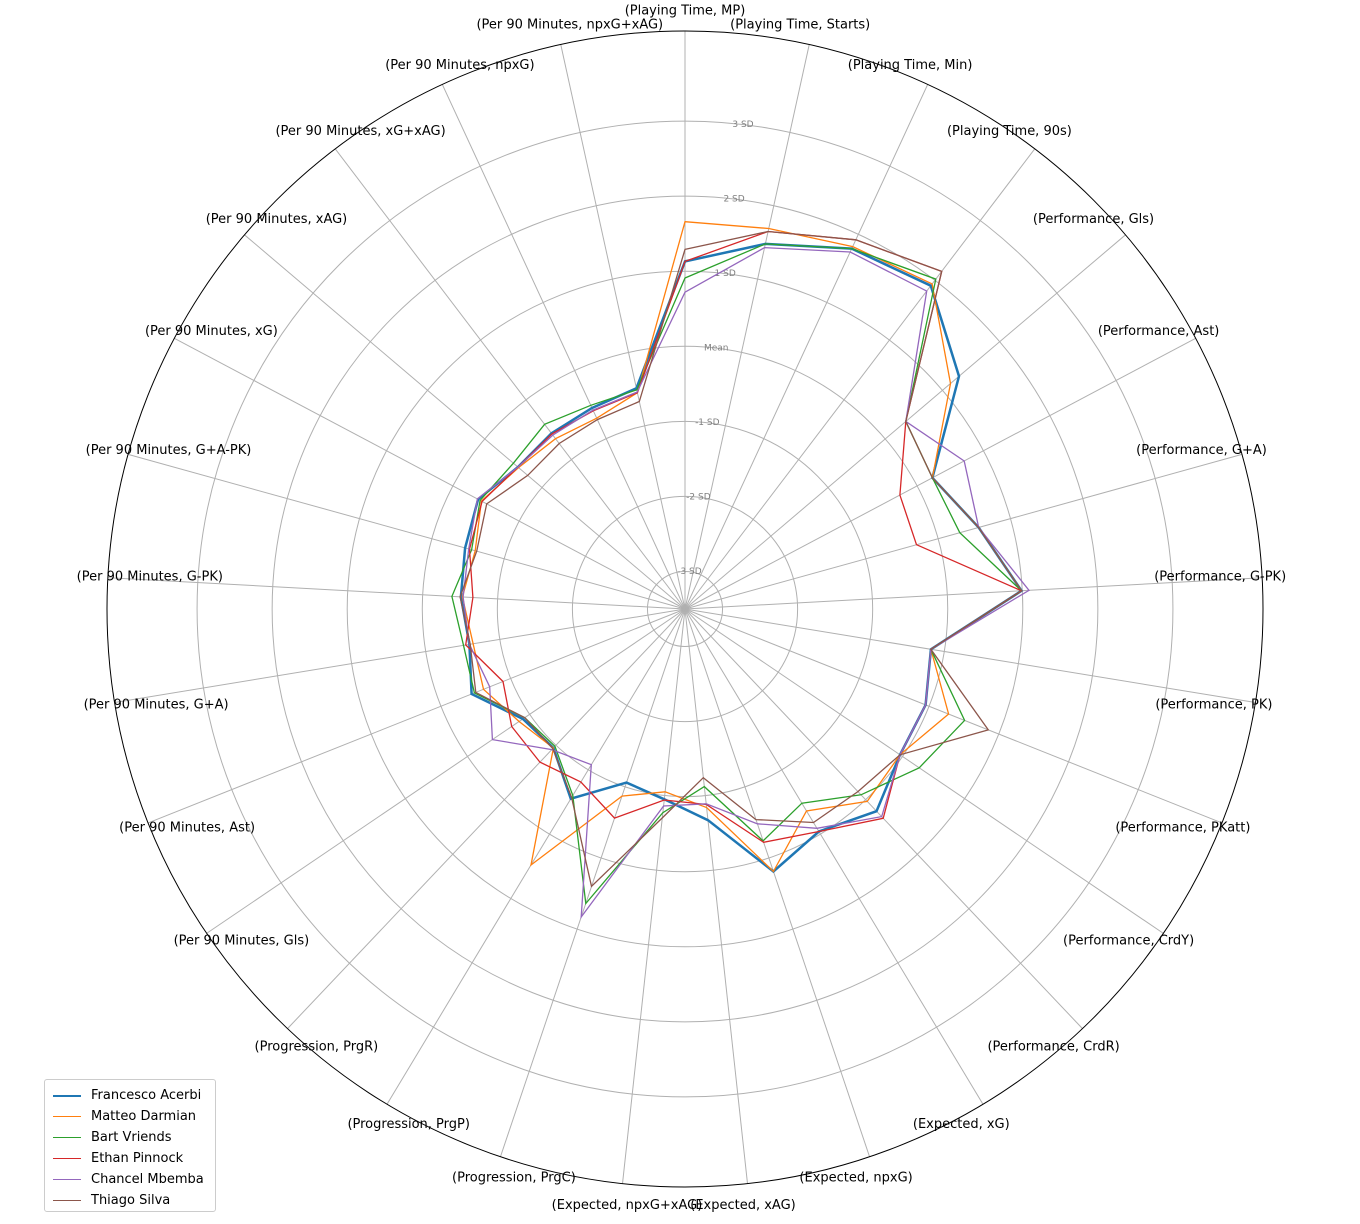  What do you see at coordinates (146, 1095) in the screenshot?
I see `legend-label: Francesco Acerbi` at bounding box center [146, 1095].